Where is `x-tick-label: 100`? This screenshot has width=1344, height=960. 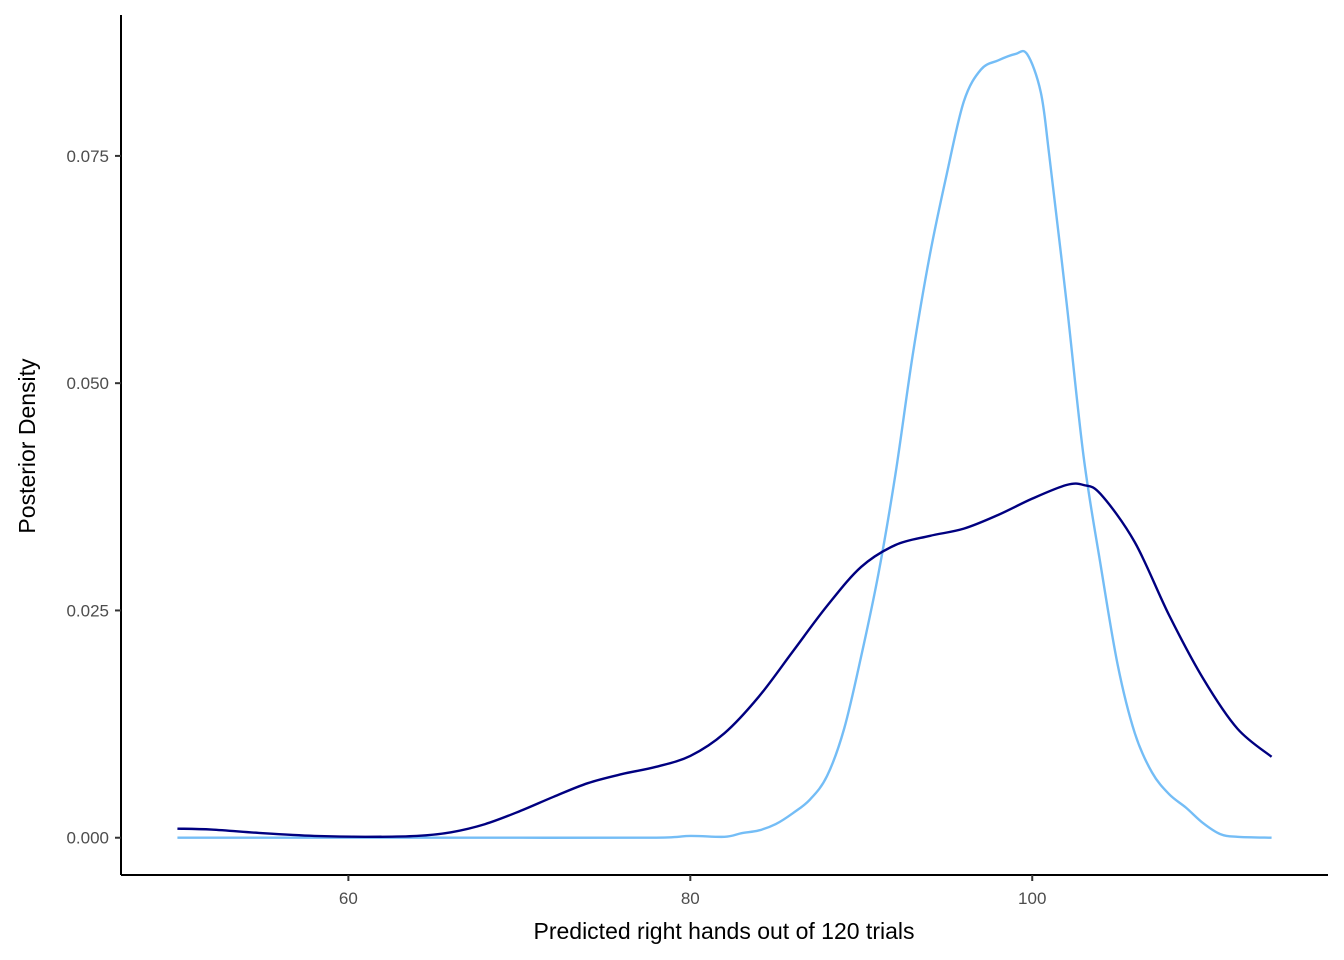 x-tick-label: 100 is located at coordinates (1032, 898).